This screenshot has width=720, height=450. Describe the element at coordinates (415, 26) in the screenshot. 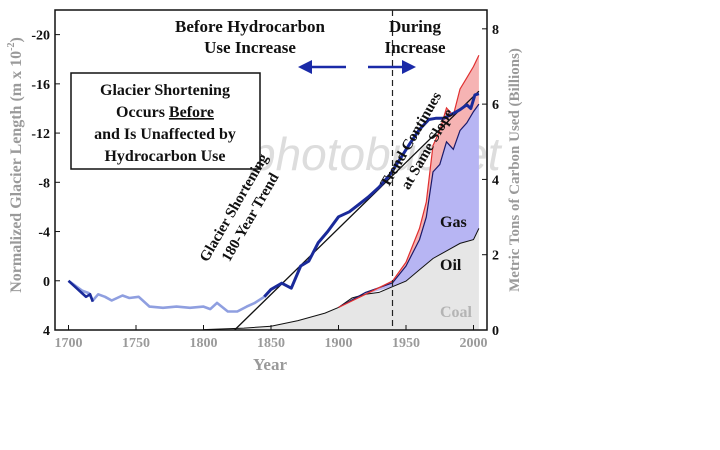

I see `during-label-line1: During` at that location.